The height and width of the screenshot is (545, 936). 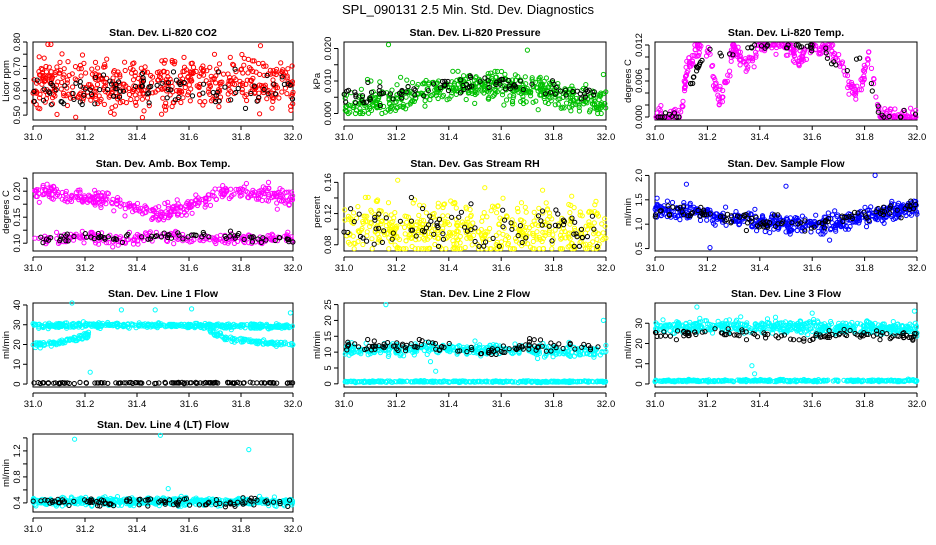 What do you see at coordinates (17, 364) in the screenshot?
I see `y-tick-label: 10` at bounding box center [17, 364].